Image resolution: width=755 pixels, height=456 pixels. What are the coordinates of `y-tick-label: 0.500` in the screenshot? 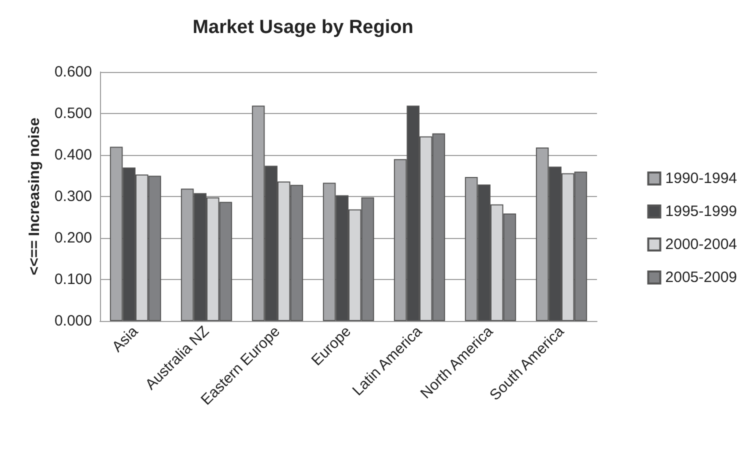 It's located at (73, 113).